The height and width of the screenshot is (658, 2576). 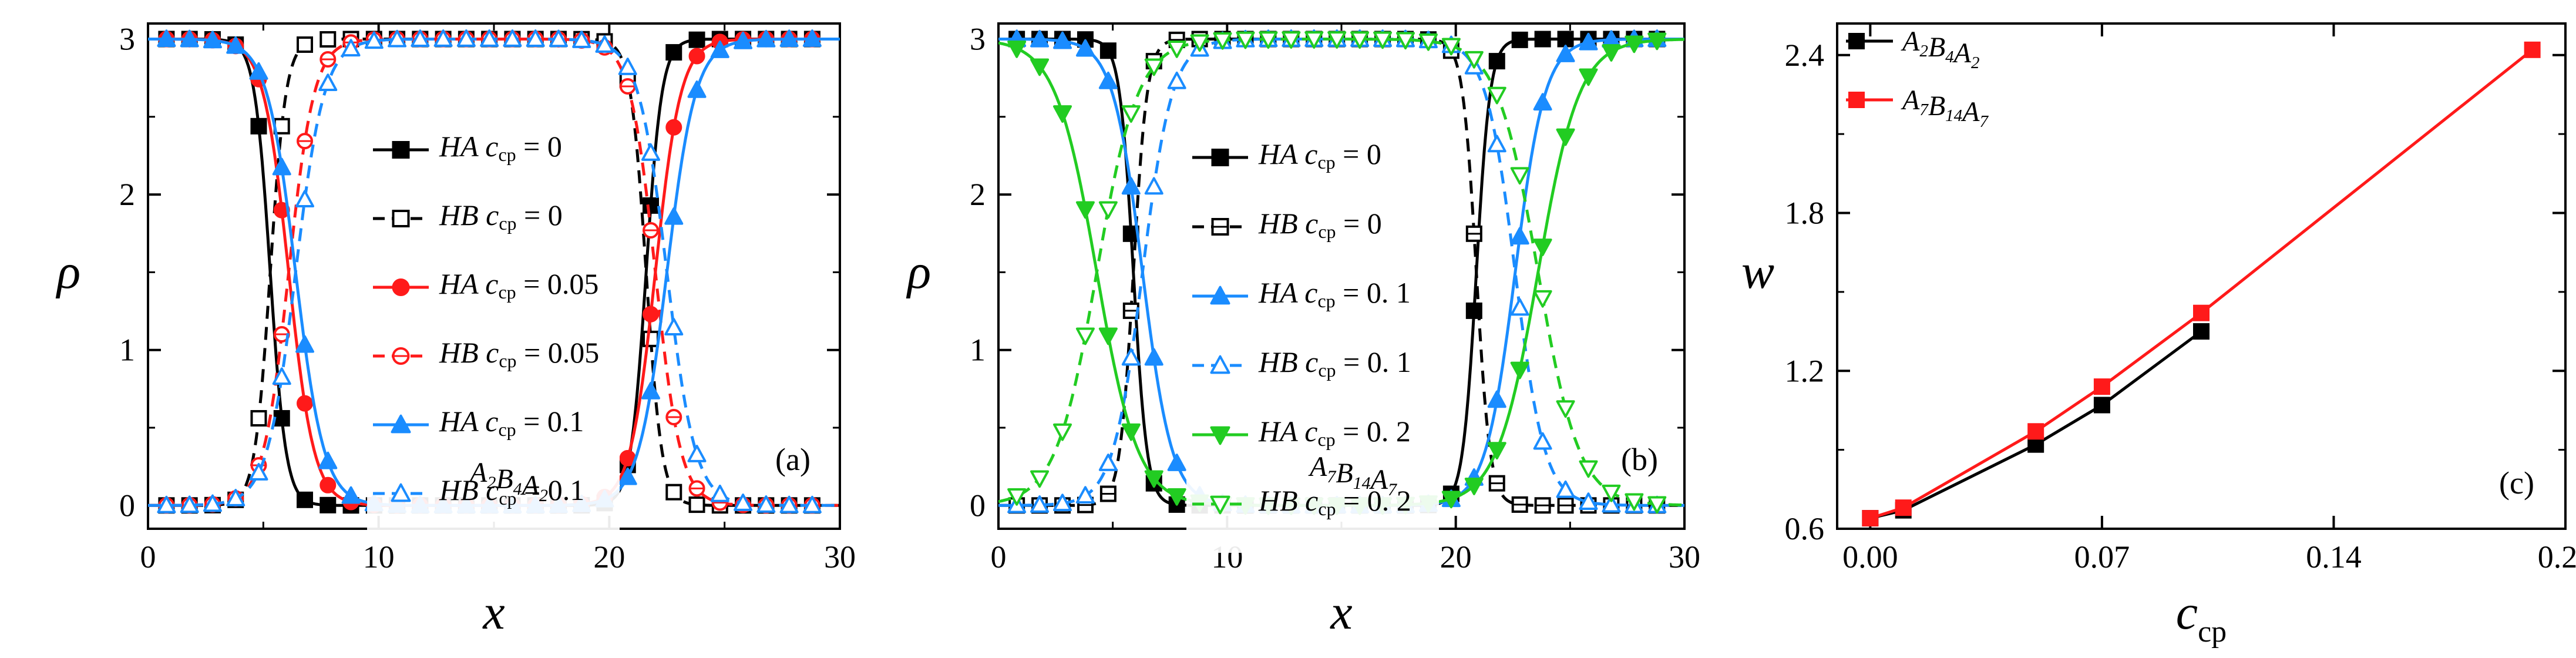 What do you see at coordinates (1917, 78) in the screenshot?
I see `legend: A2B4A2 A7B14A7` at bounding box center [1917, 78].